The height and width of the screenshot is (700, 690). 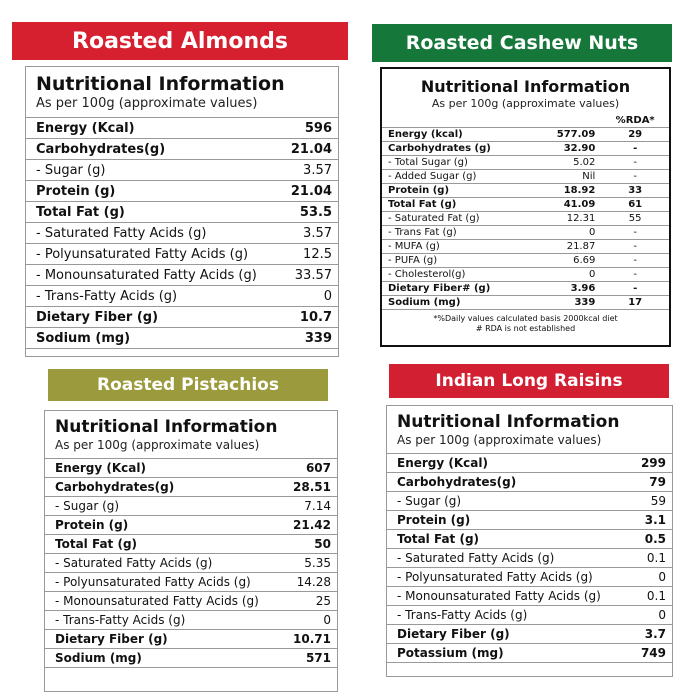 I want to click on table-row: Energy (kcal) 577.09 29, so click(x=525, y=134).